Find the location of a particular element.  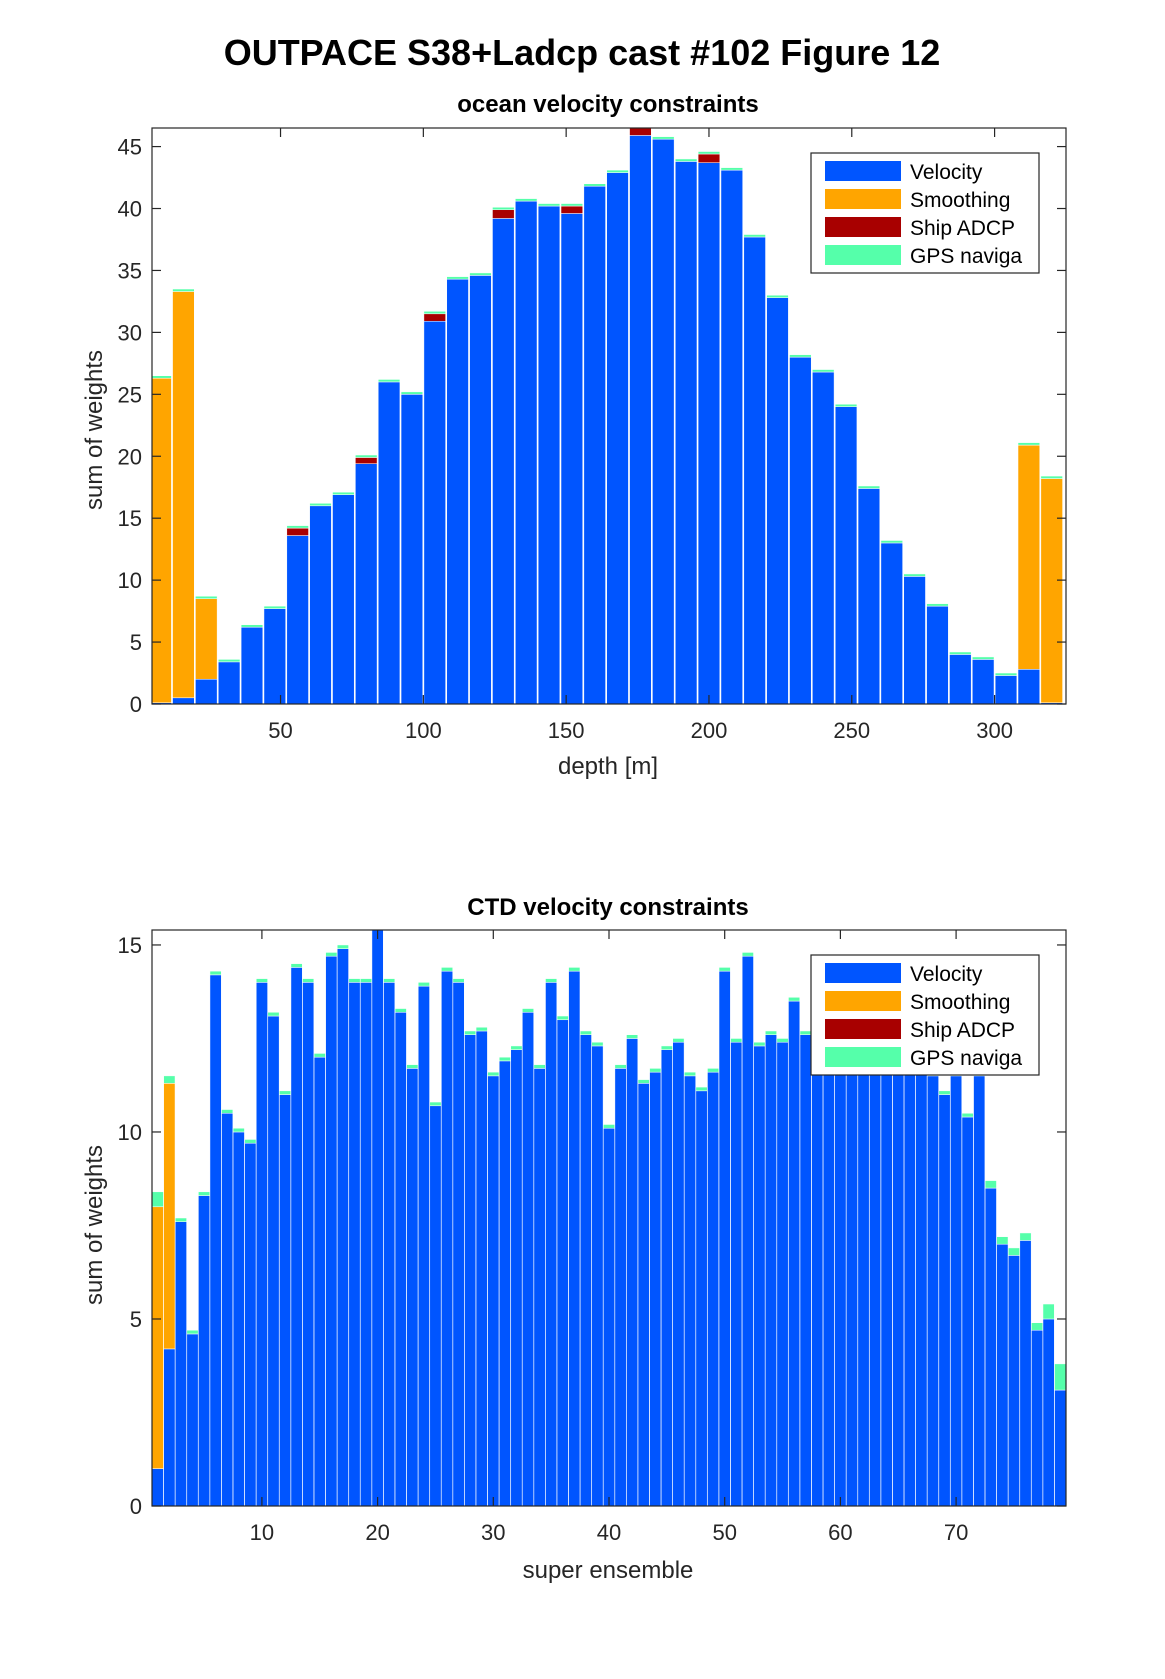

y-tick-label: 10 is located at coordinates (130, 580).